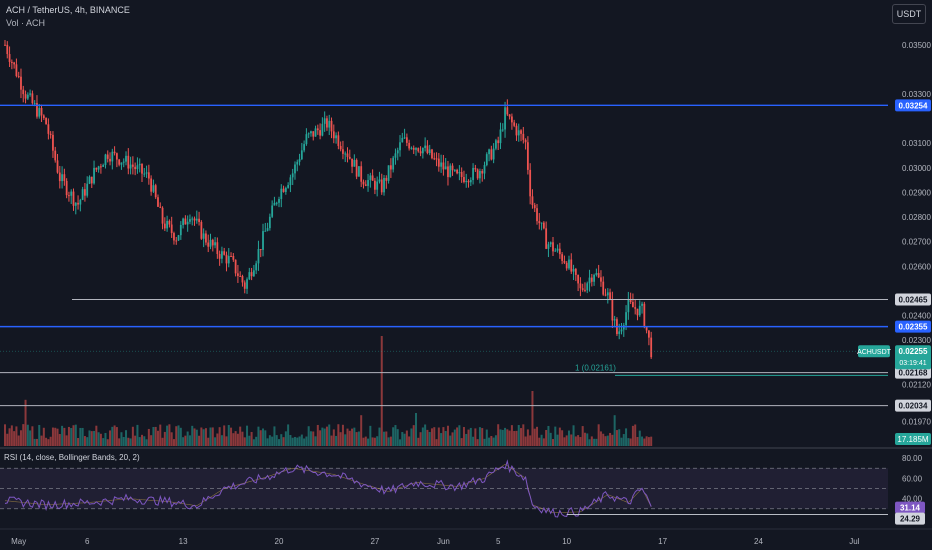  I want to click on bar-countdown: 03:19:41, so click(912, 363).